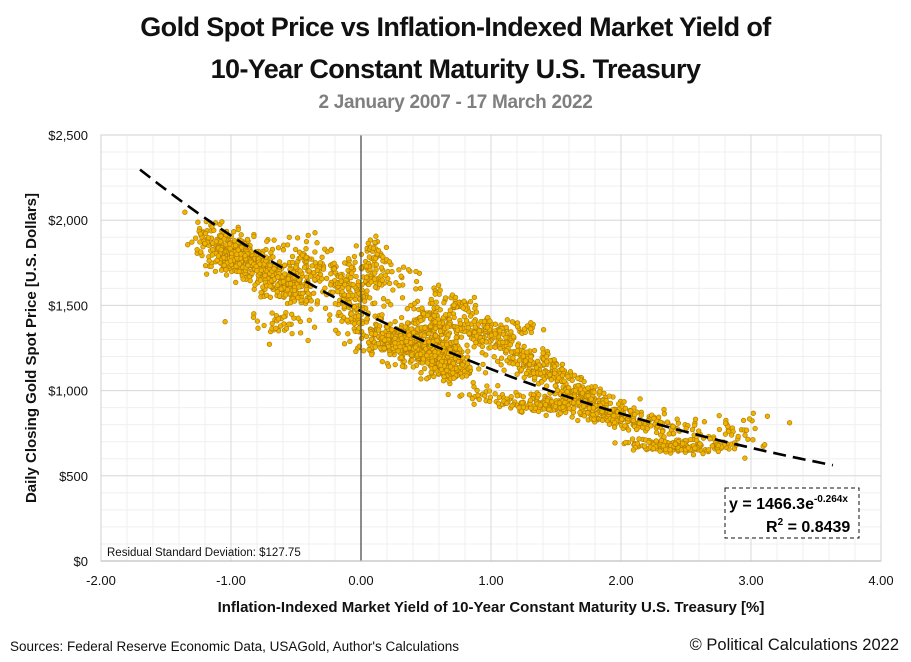 Image resolution: width=911 pixels, height=662 pixels. What do you see at coordinates (231, 580) in the screenshot?
I see `x-tick-label: -1.00` at bounding box center [231, 580].